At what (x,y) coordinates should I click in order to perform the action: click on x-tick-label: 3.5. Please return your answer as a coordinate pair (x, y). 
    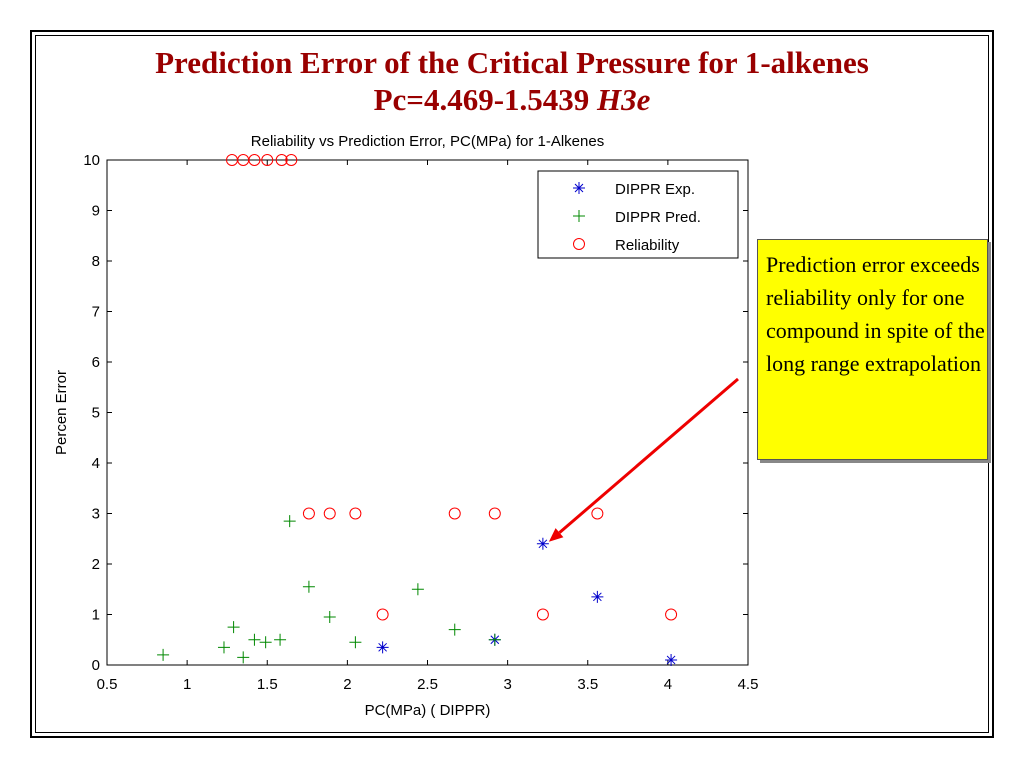
    Looking at the image, I should click on (587, 684).